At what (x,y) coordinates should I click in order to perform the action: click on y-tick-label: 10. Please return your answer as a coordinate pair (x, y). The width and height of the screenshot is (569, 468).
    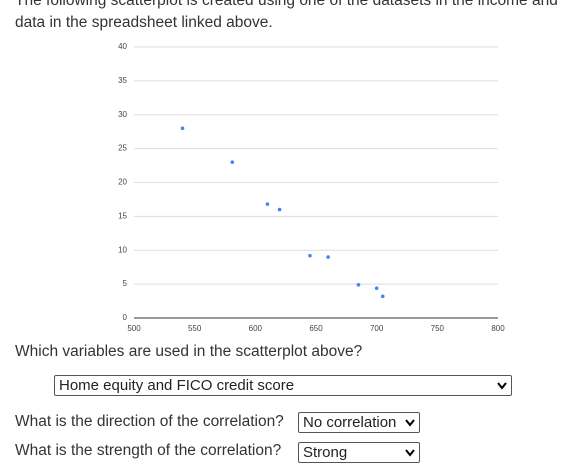
    Looking at the image, I should click on (122, 249).